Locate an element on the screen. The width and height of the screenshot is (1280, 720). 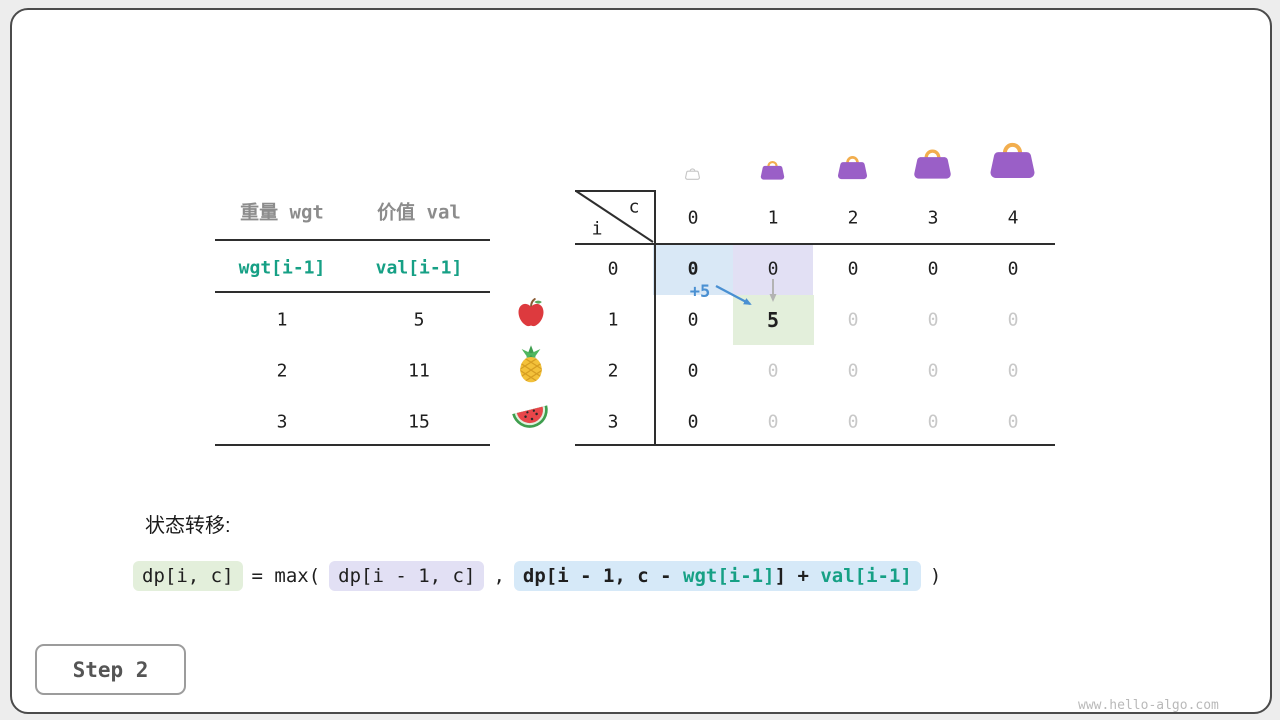
items-var-wgt: wgt[i-1] is located at coordinates (282, 268).